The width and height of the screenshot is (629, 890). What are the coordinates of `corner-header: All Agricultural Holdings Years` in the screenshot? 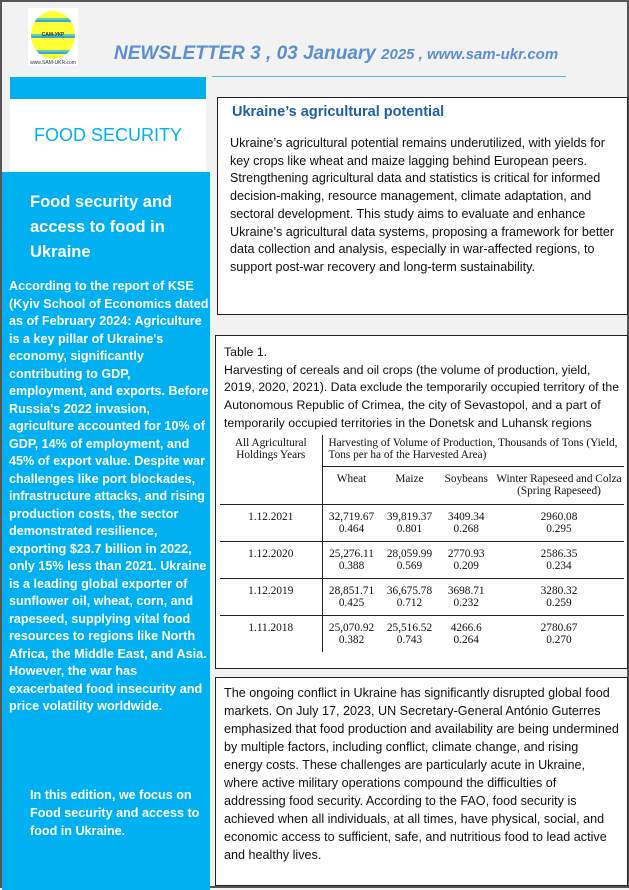 It's located at (271, 469).